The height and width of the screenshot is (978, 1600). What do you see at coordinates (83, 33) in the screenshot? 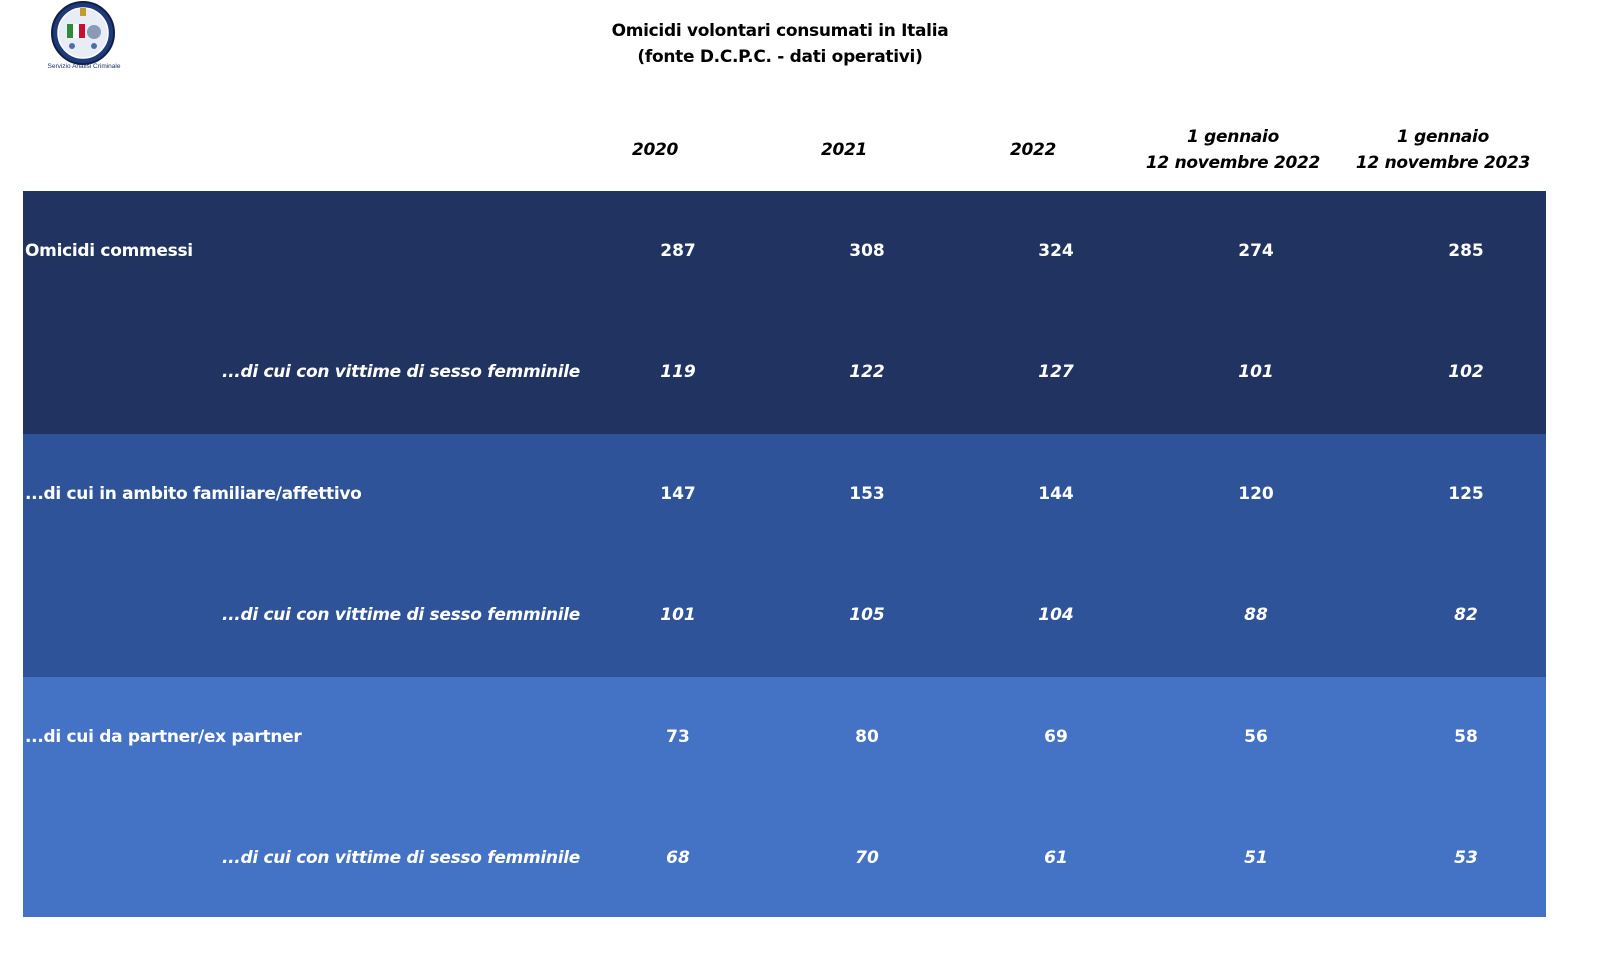
I see `crest-emblem-icon` at bounding box center [83, 33].